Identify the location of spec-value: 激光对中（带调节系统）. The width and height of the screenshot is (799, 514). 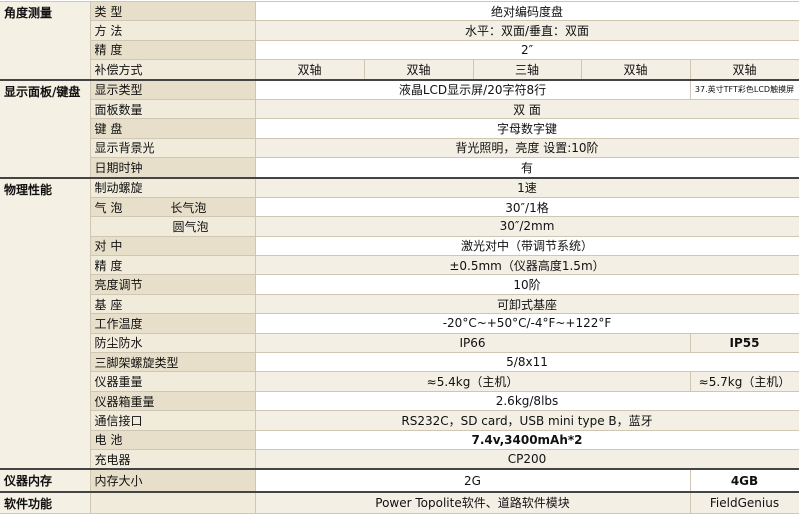
(526, 246).